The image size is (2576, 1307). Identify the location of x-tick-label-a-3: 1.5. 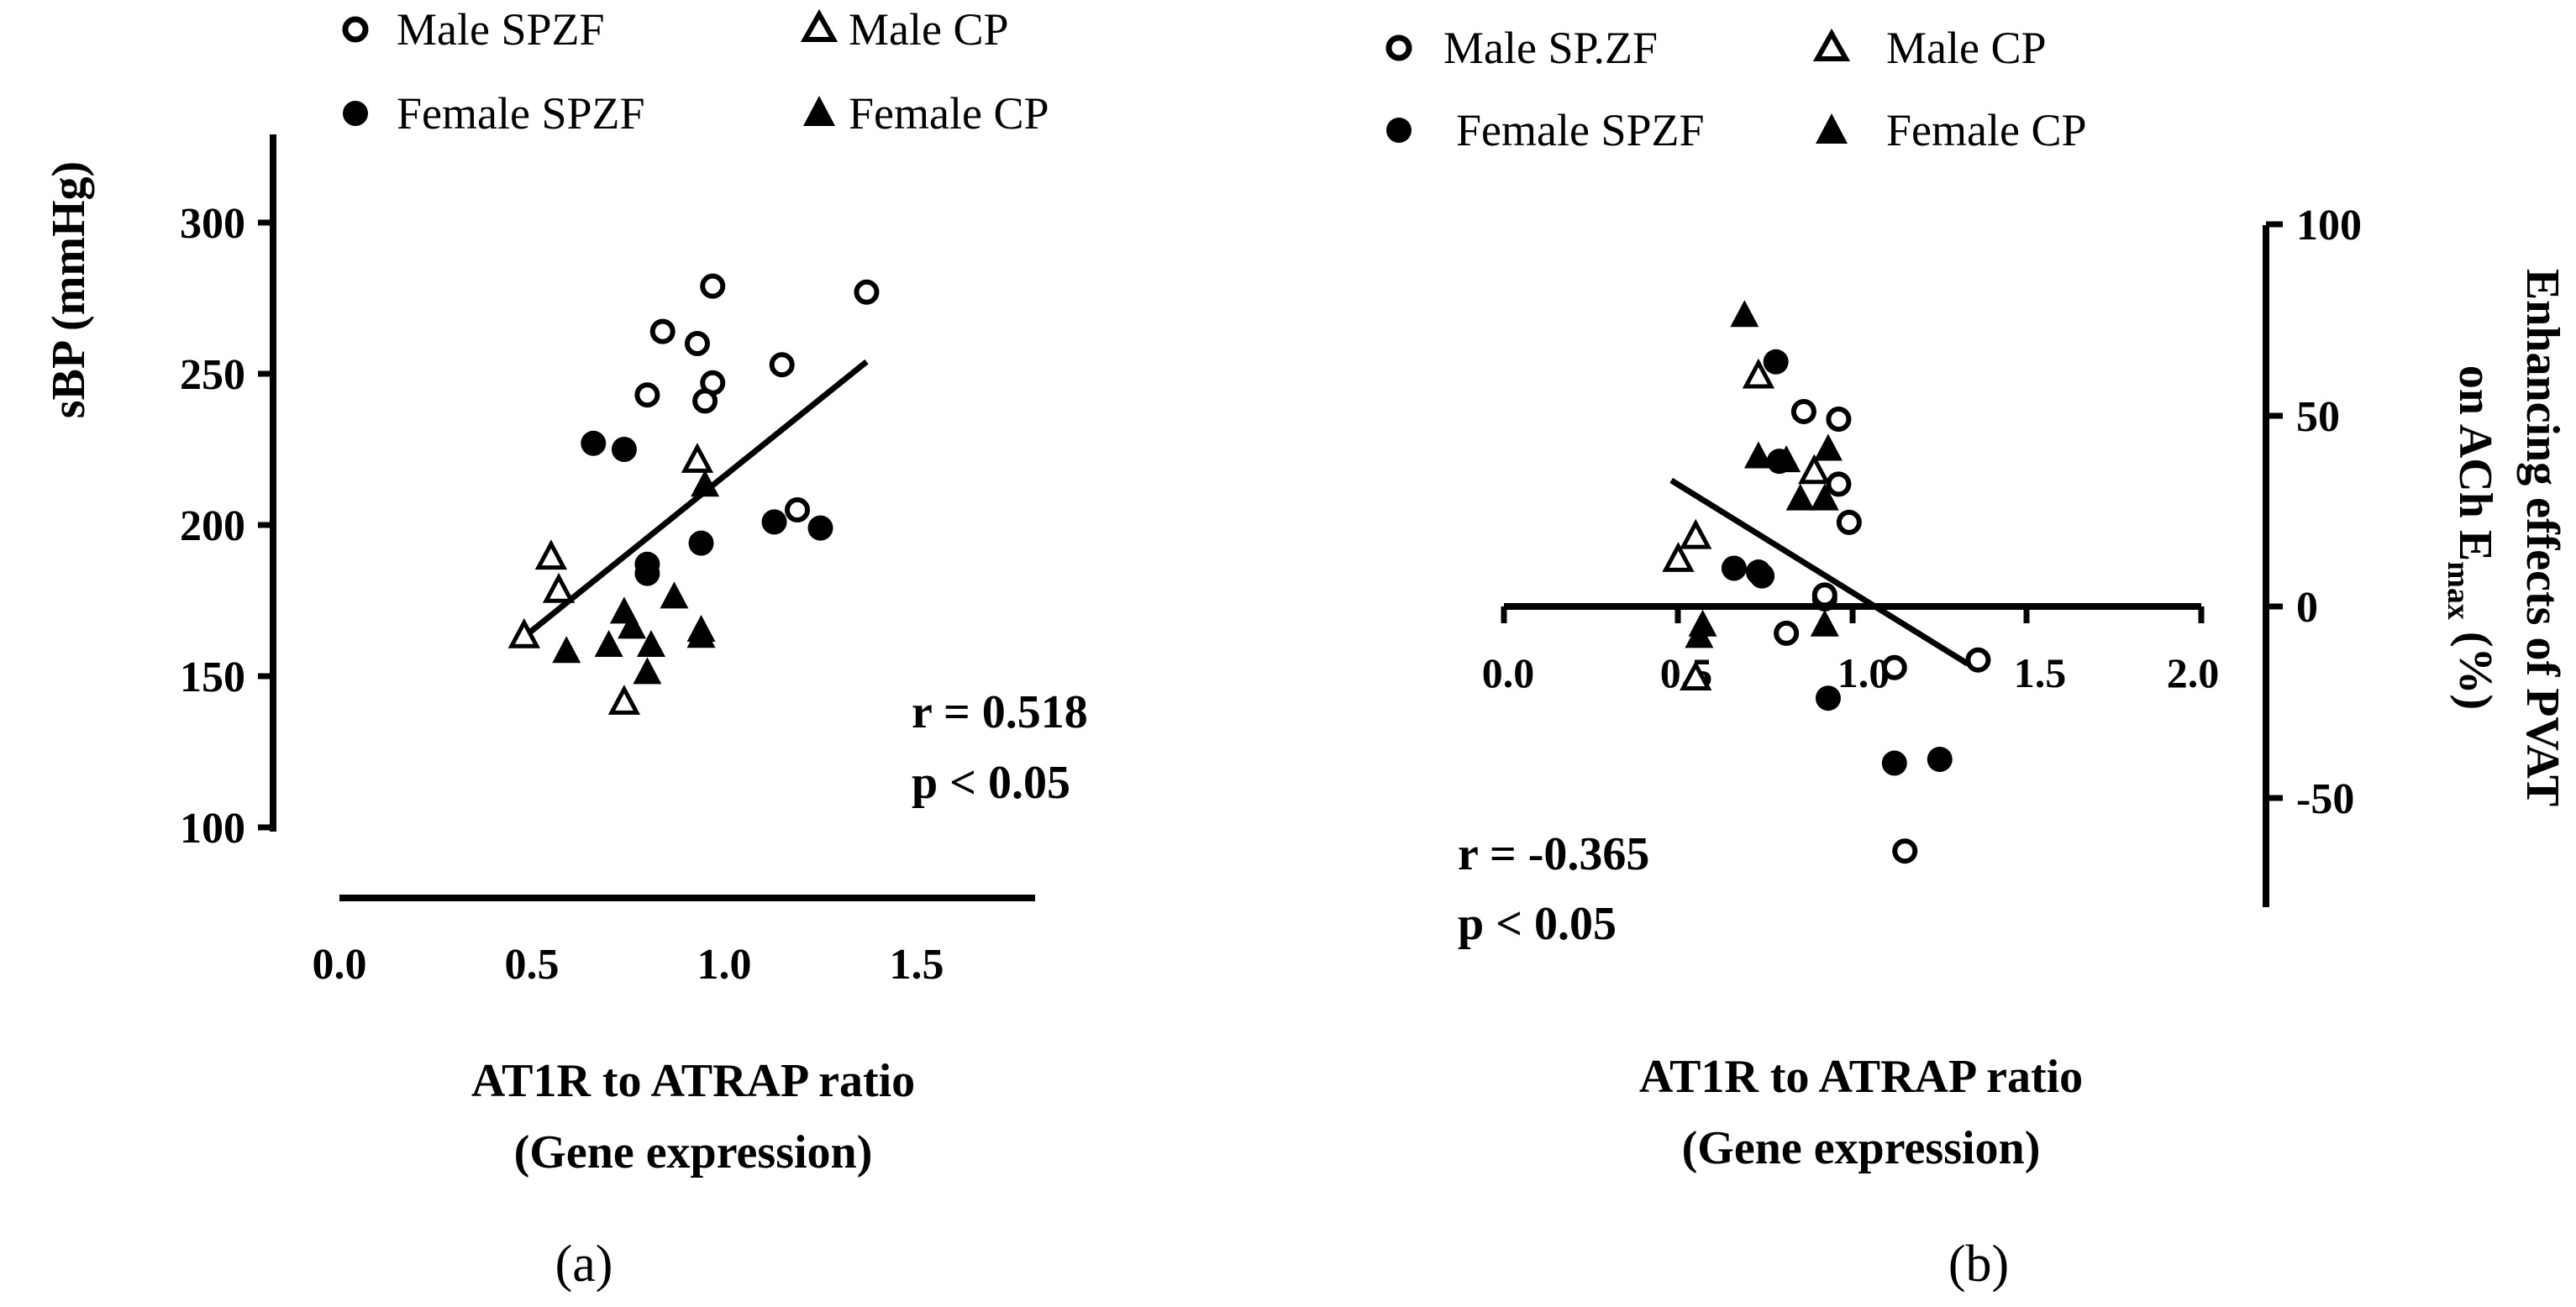
(917, 965).